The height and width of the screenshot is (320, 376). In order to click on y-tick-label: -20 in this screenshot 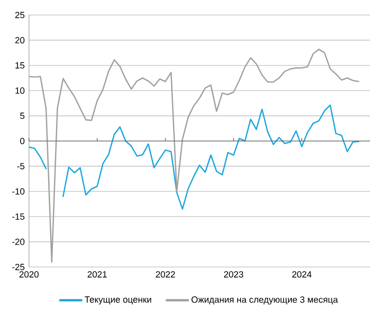, I will do `click(18, 241)`.